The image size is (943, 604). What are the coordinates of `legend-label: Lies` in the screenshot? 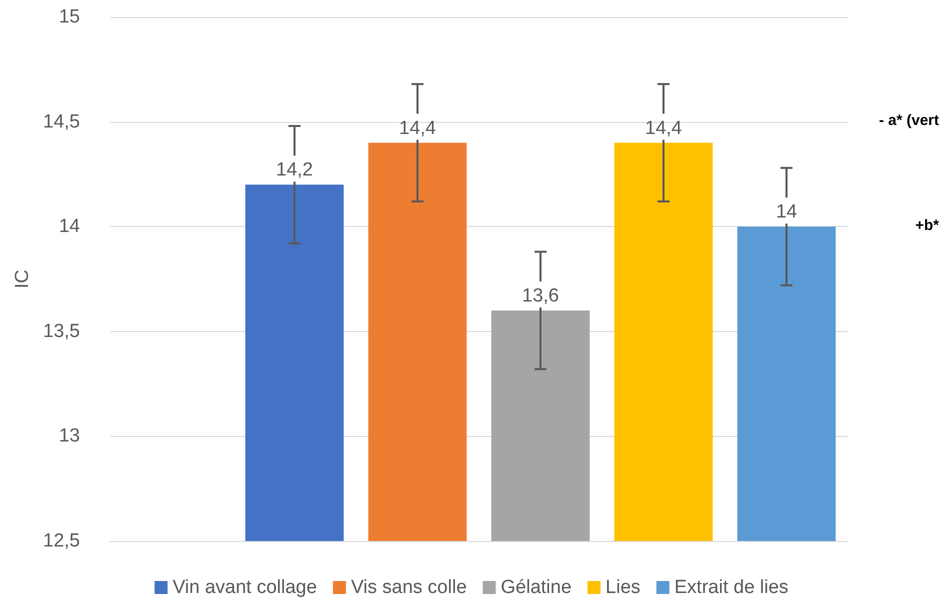 It's located at (623, 587).